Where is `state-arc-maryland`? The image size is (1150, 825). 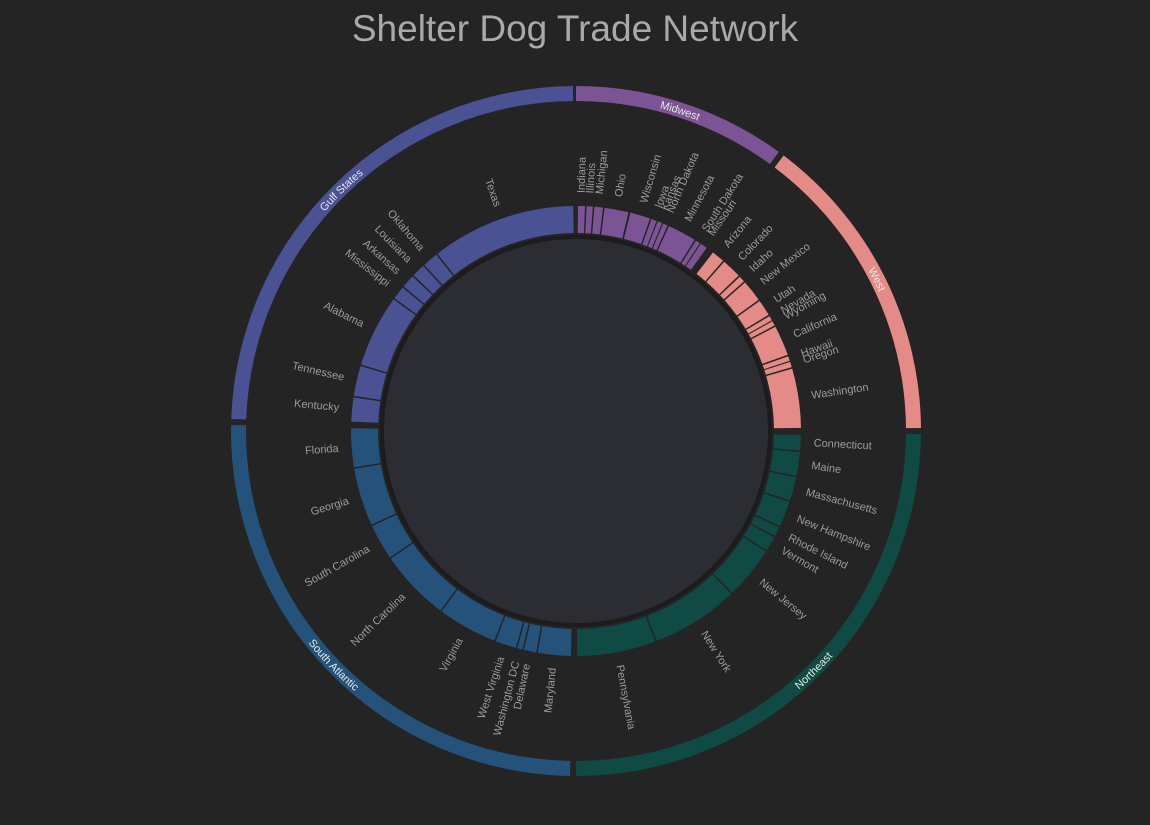
state-arc-maryland is located at coordinates (554, 641).